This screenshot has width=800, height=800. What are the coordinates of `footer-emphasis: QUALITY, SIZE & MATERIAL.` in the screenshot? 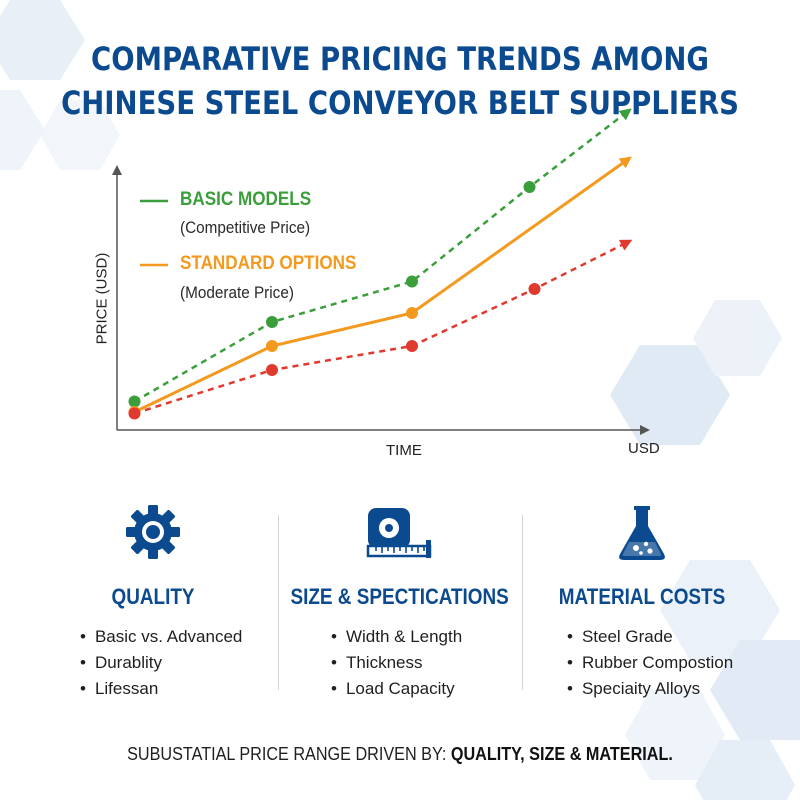 It's located at (561, 754).